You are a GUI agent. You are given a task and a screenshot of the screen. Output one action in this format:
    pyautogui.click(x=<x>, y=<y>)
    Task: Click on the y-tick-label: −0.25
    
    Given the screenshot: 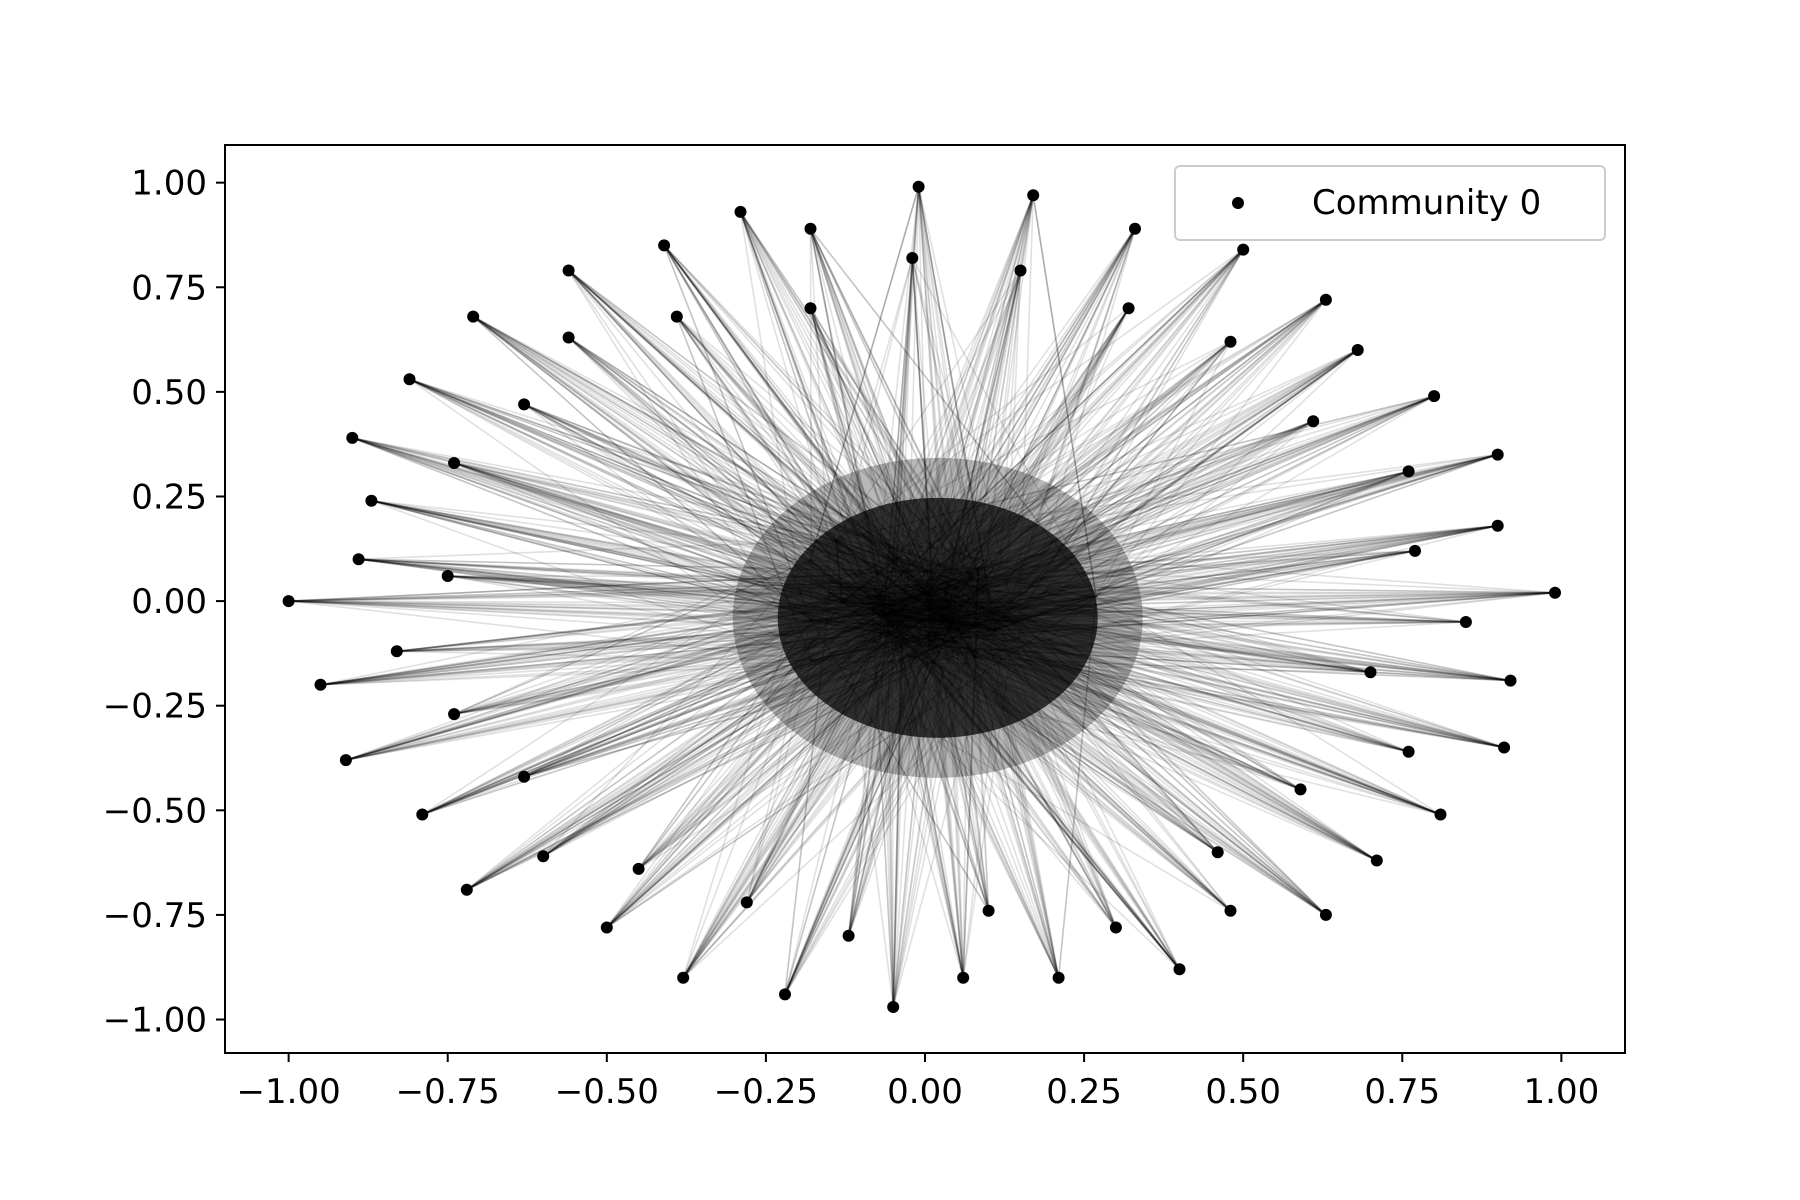 What is the action you would take?
    pyautogui.click(x=155, y=707)
    